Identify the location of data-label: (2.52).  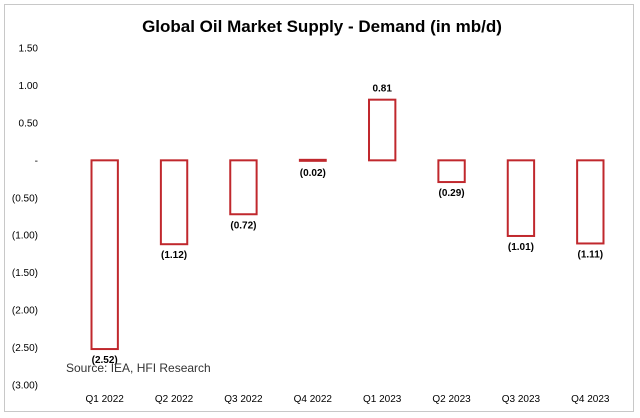
(105, 360).